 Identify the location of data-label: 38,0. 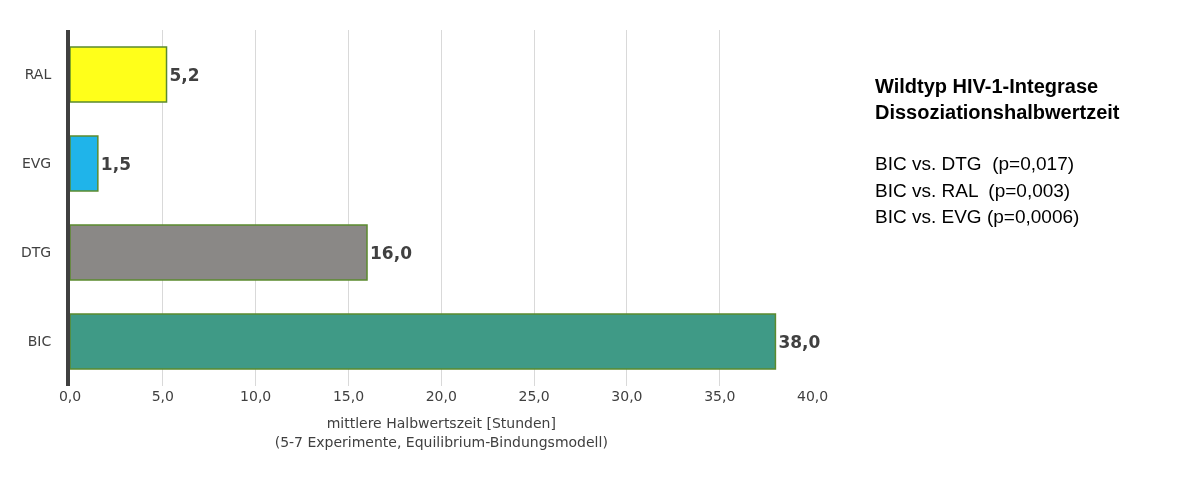
(799, 341).